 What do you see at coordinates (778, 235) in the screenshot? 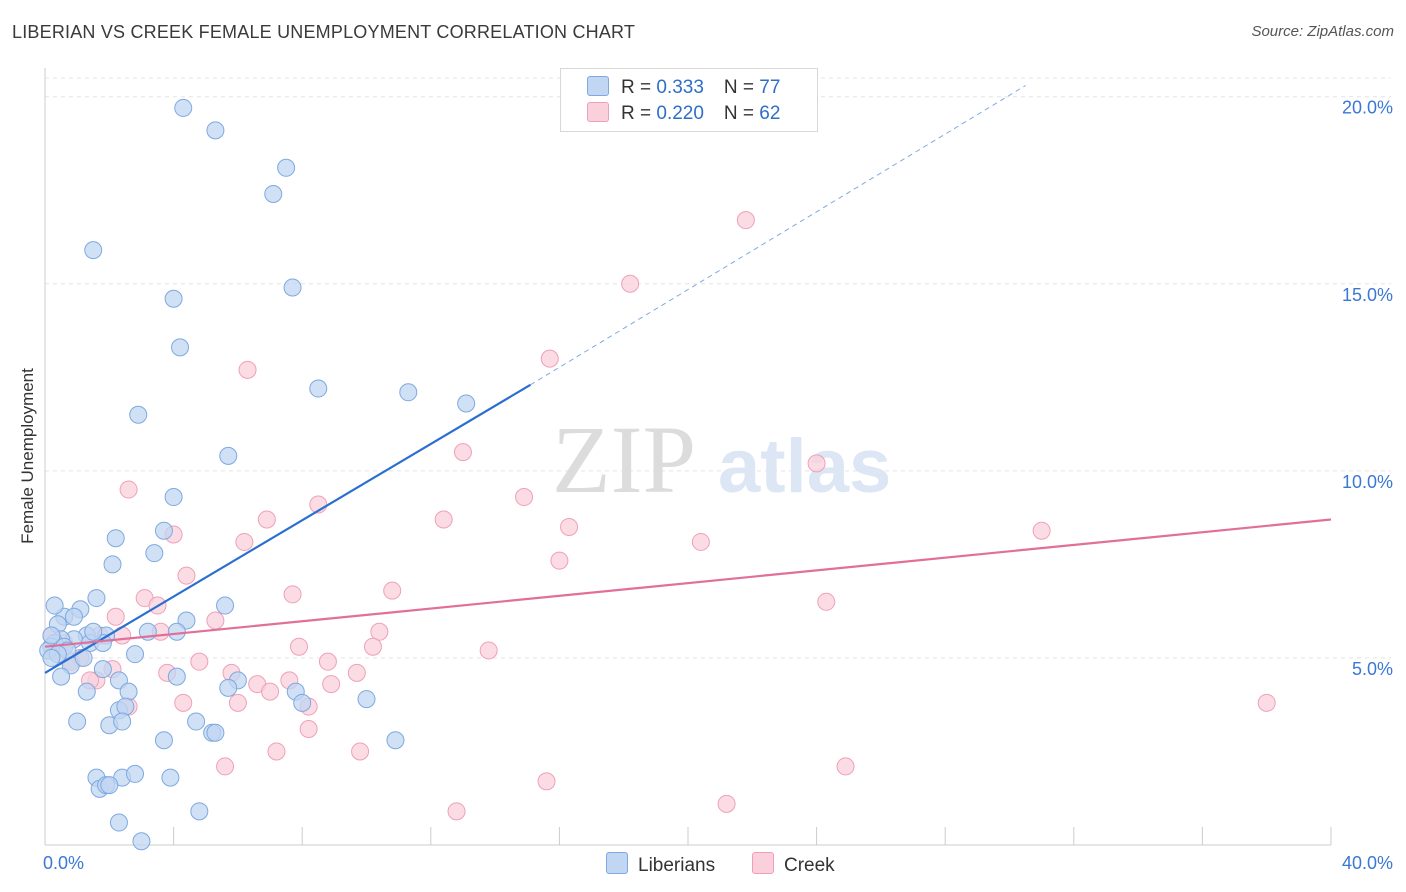
I see `liberians-trend-extension` at bounding box center [778, 235].